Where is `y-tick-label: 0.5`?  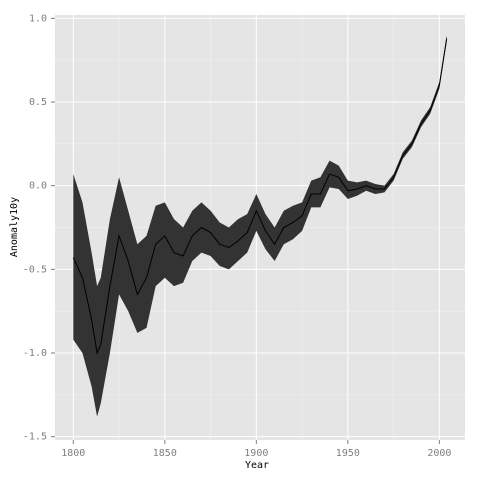
y-tick-label: 0.5 is located at coordinates (38, 102).